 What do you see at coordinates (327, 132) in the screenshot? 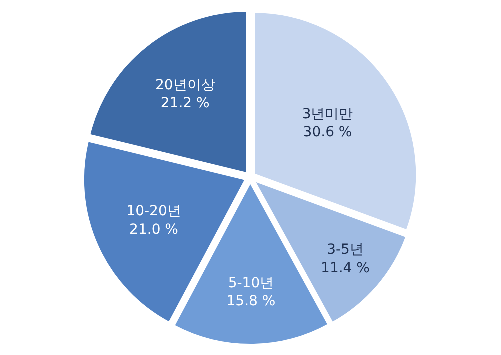
I see `data-label: 30.6 %` at bounding box center [327, 132].